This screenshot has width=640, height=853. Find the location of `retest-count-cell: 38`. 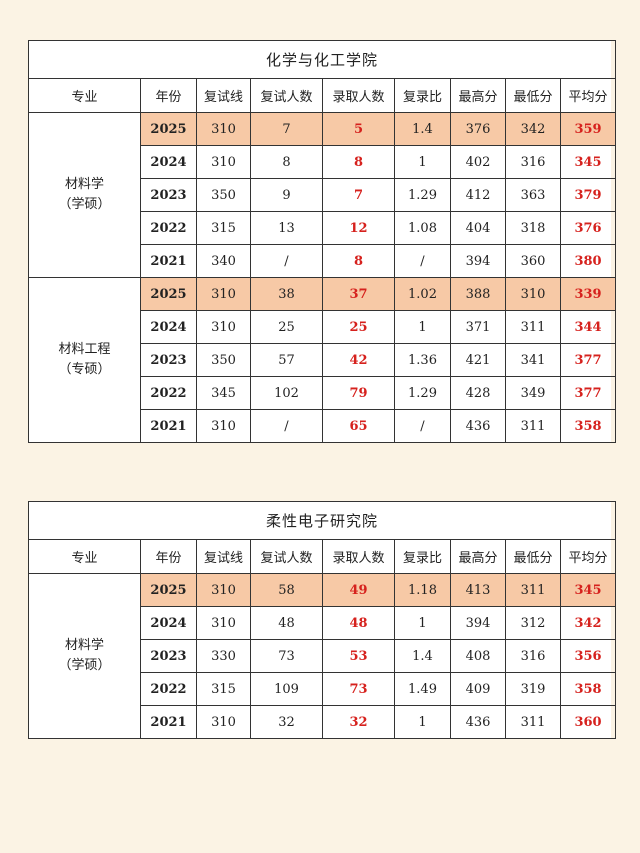

retest-count-cell: 38 is located at coordinates (286, 294).